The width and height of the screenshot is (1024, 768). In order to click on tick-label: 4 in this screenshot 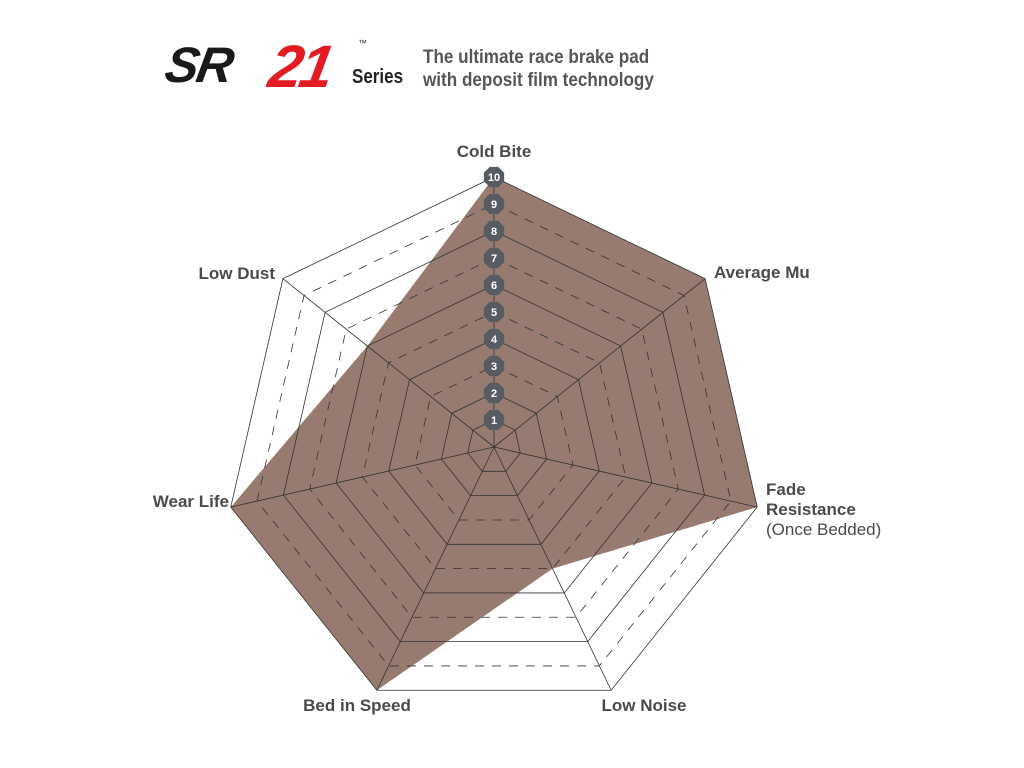, I will do `click(494, 340)`.